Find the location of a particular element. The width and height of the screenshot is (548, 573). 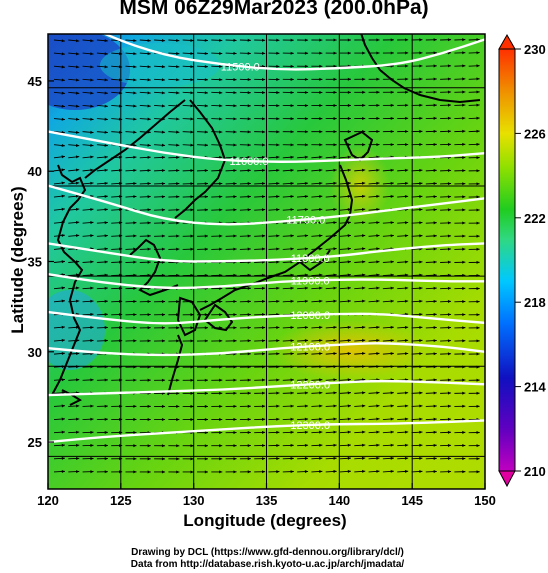

y-axis-label: Latitude (degrees) is located at coordinates (17, 260).